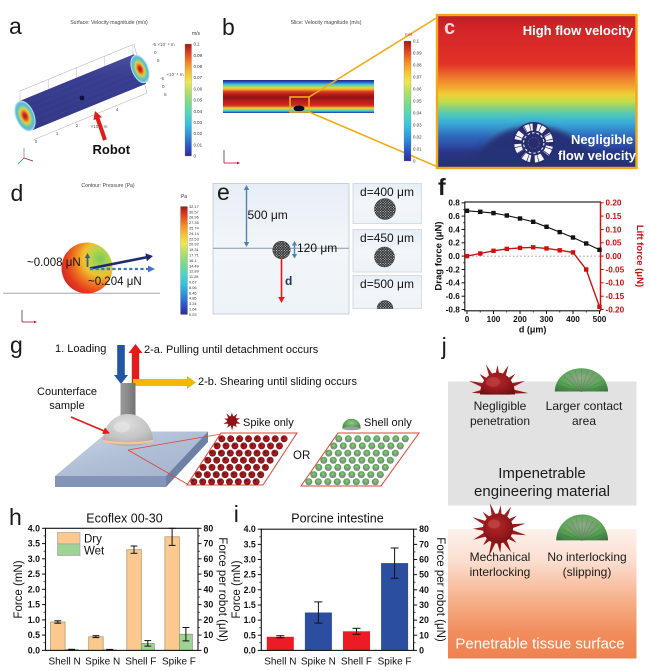 This screenshot has height=671, width=650. What do you see at coordinates (19, 589) in the screenshot?
I see `svg-text: Force (mN)` at bounding box center [19, 589].